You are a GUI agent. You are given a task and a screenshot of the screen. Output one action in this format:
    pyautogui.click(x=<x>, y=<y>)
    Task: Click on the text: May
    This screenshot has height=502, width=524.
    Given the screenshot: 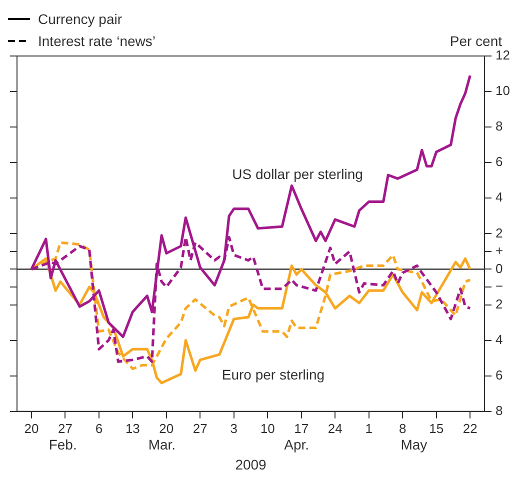 What is the action you would take?
    pyautogui.click(x=414, y=444)
    